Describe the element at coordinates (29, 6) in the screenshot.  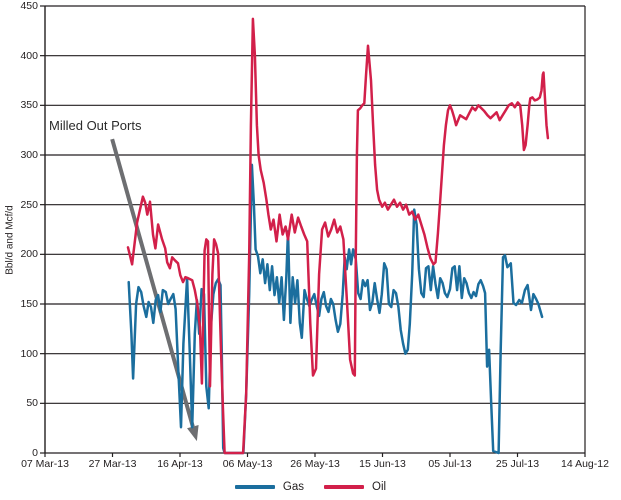
I see `y-tick-label: 450` at that location.